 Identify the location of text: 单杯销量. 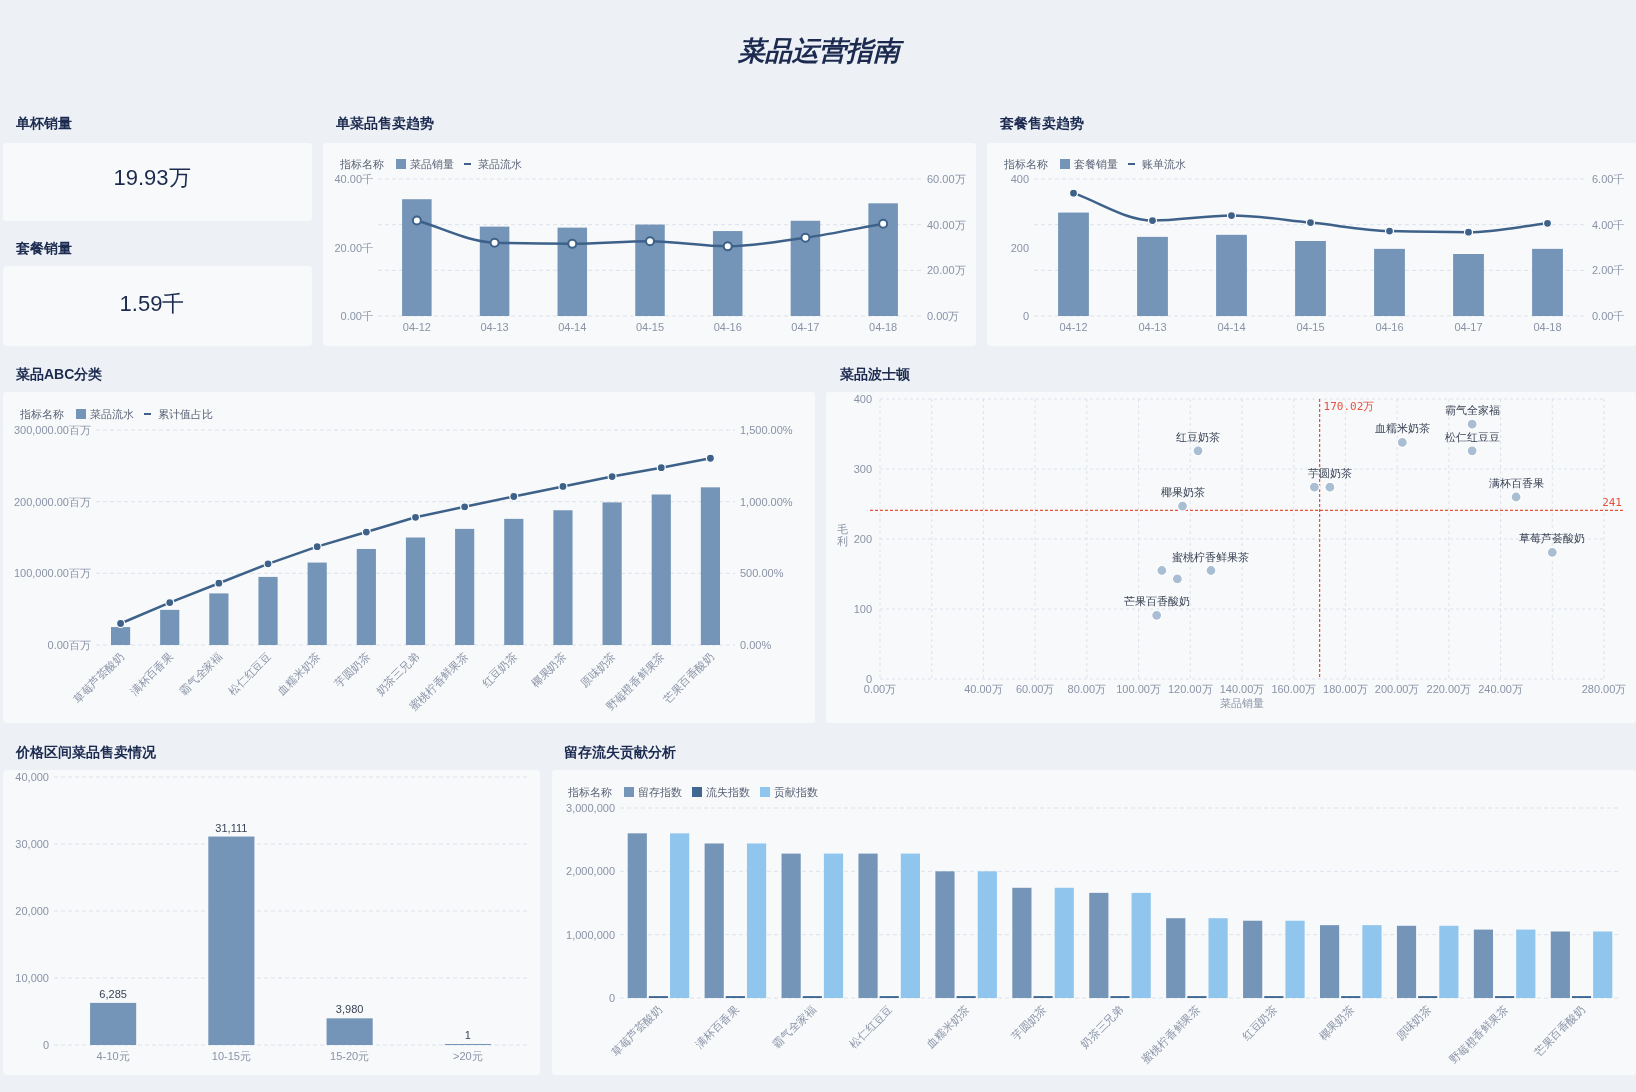
(43, 123).